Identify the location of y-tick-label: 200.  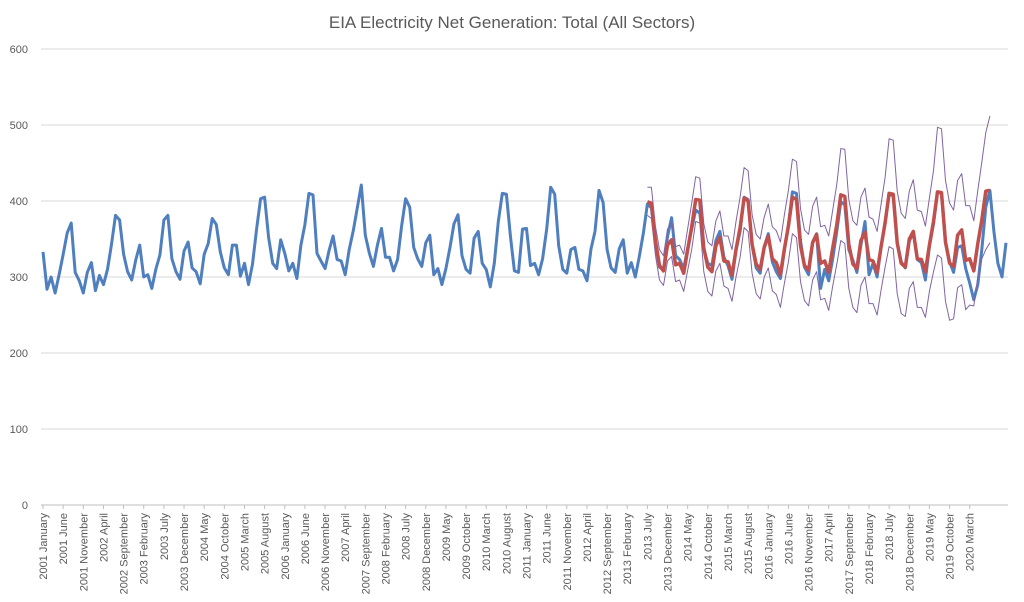
(19, 354).